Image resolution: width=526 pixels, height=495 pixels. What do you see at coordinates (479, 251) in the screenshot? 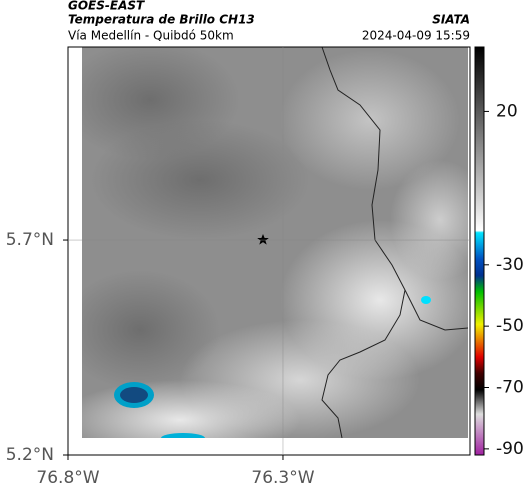
I see `colorbar` at bounding box center [479, 251].